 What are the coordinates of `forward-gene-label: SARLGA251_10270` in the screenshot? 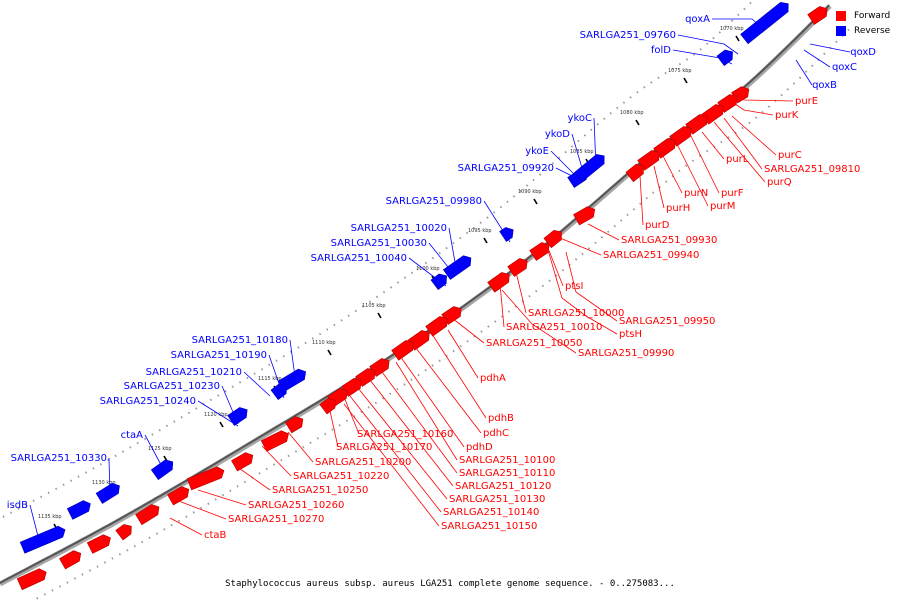 It's located at (276, 519).